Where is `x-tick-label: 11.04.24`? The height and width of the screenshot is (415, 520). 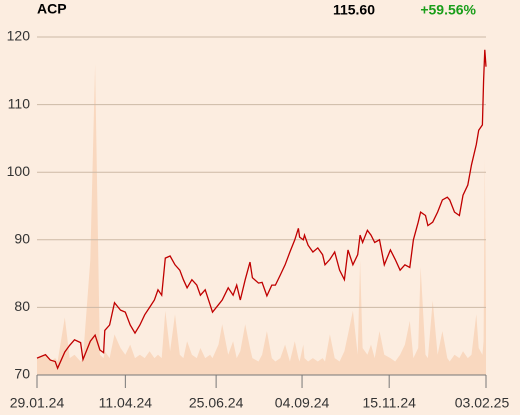 x-tick-label: 11.04.24 is located at coordinates (126, 403).